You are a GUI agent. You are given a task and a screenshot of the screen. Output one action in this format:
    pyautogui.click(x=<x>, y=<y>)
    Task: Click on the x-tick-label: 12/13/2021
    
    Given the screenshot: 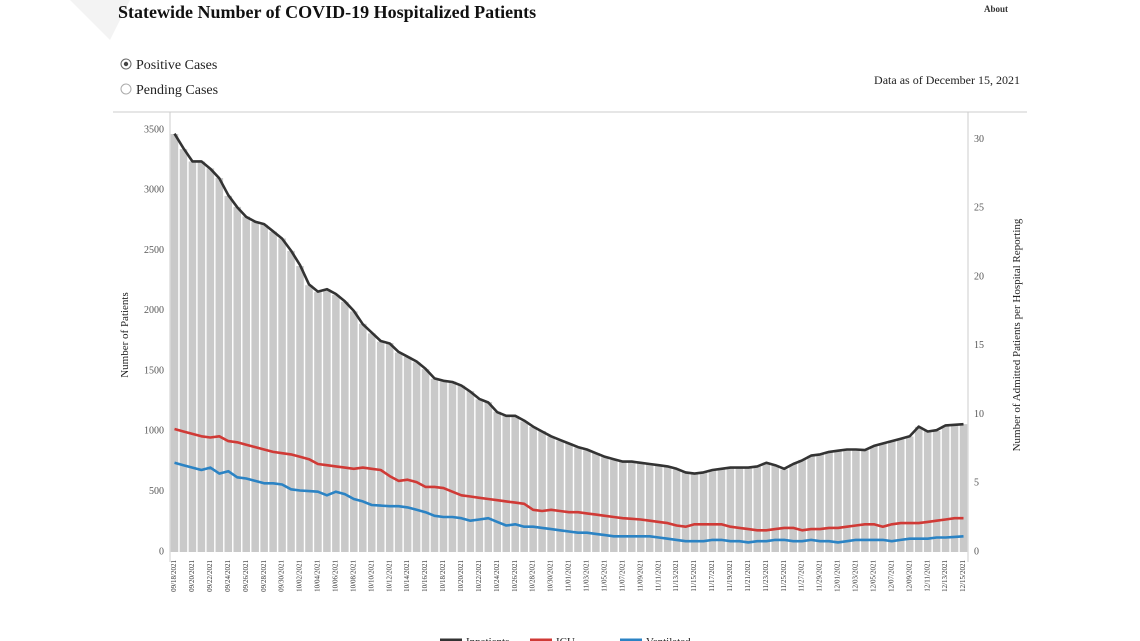 What is the action you would take?
    pyautogui.click(x=945, y=576)
    